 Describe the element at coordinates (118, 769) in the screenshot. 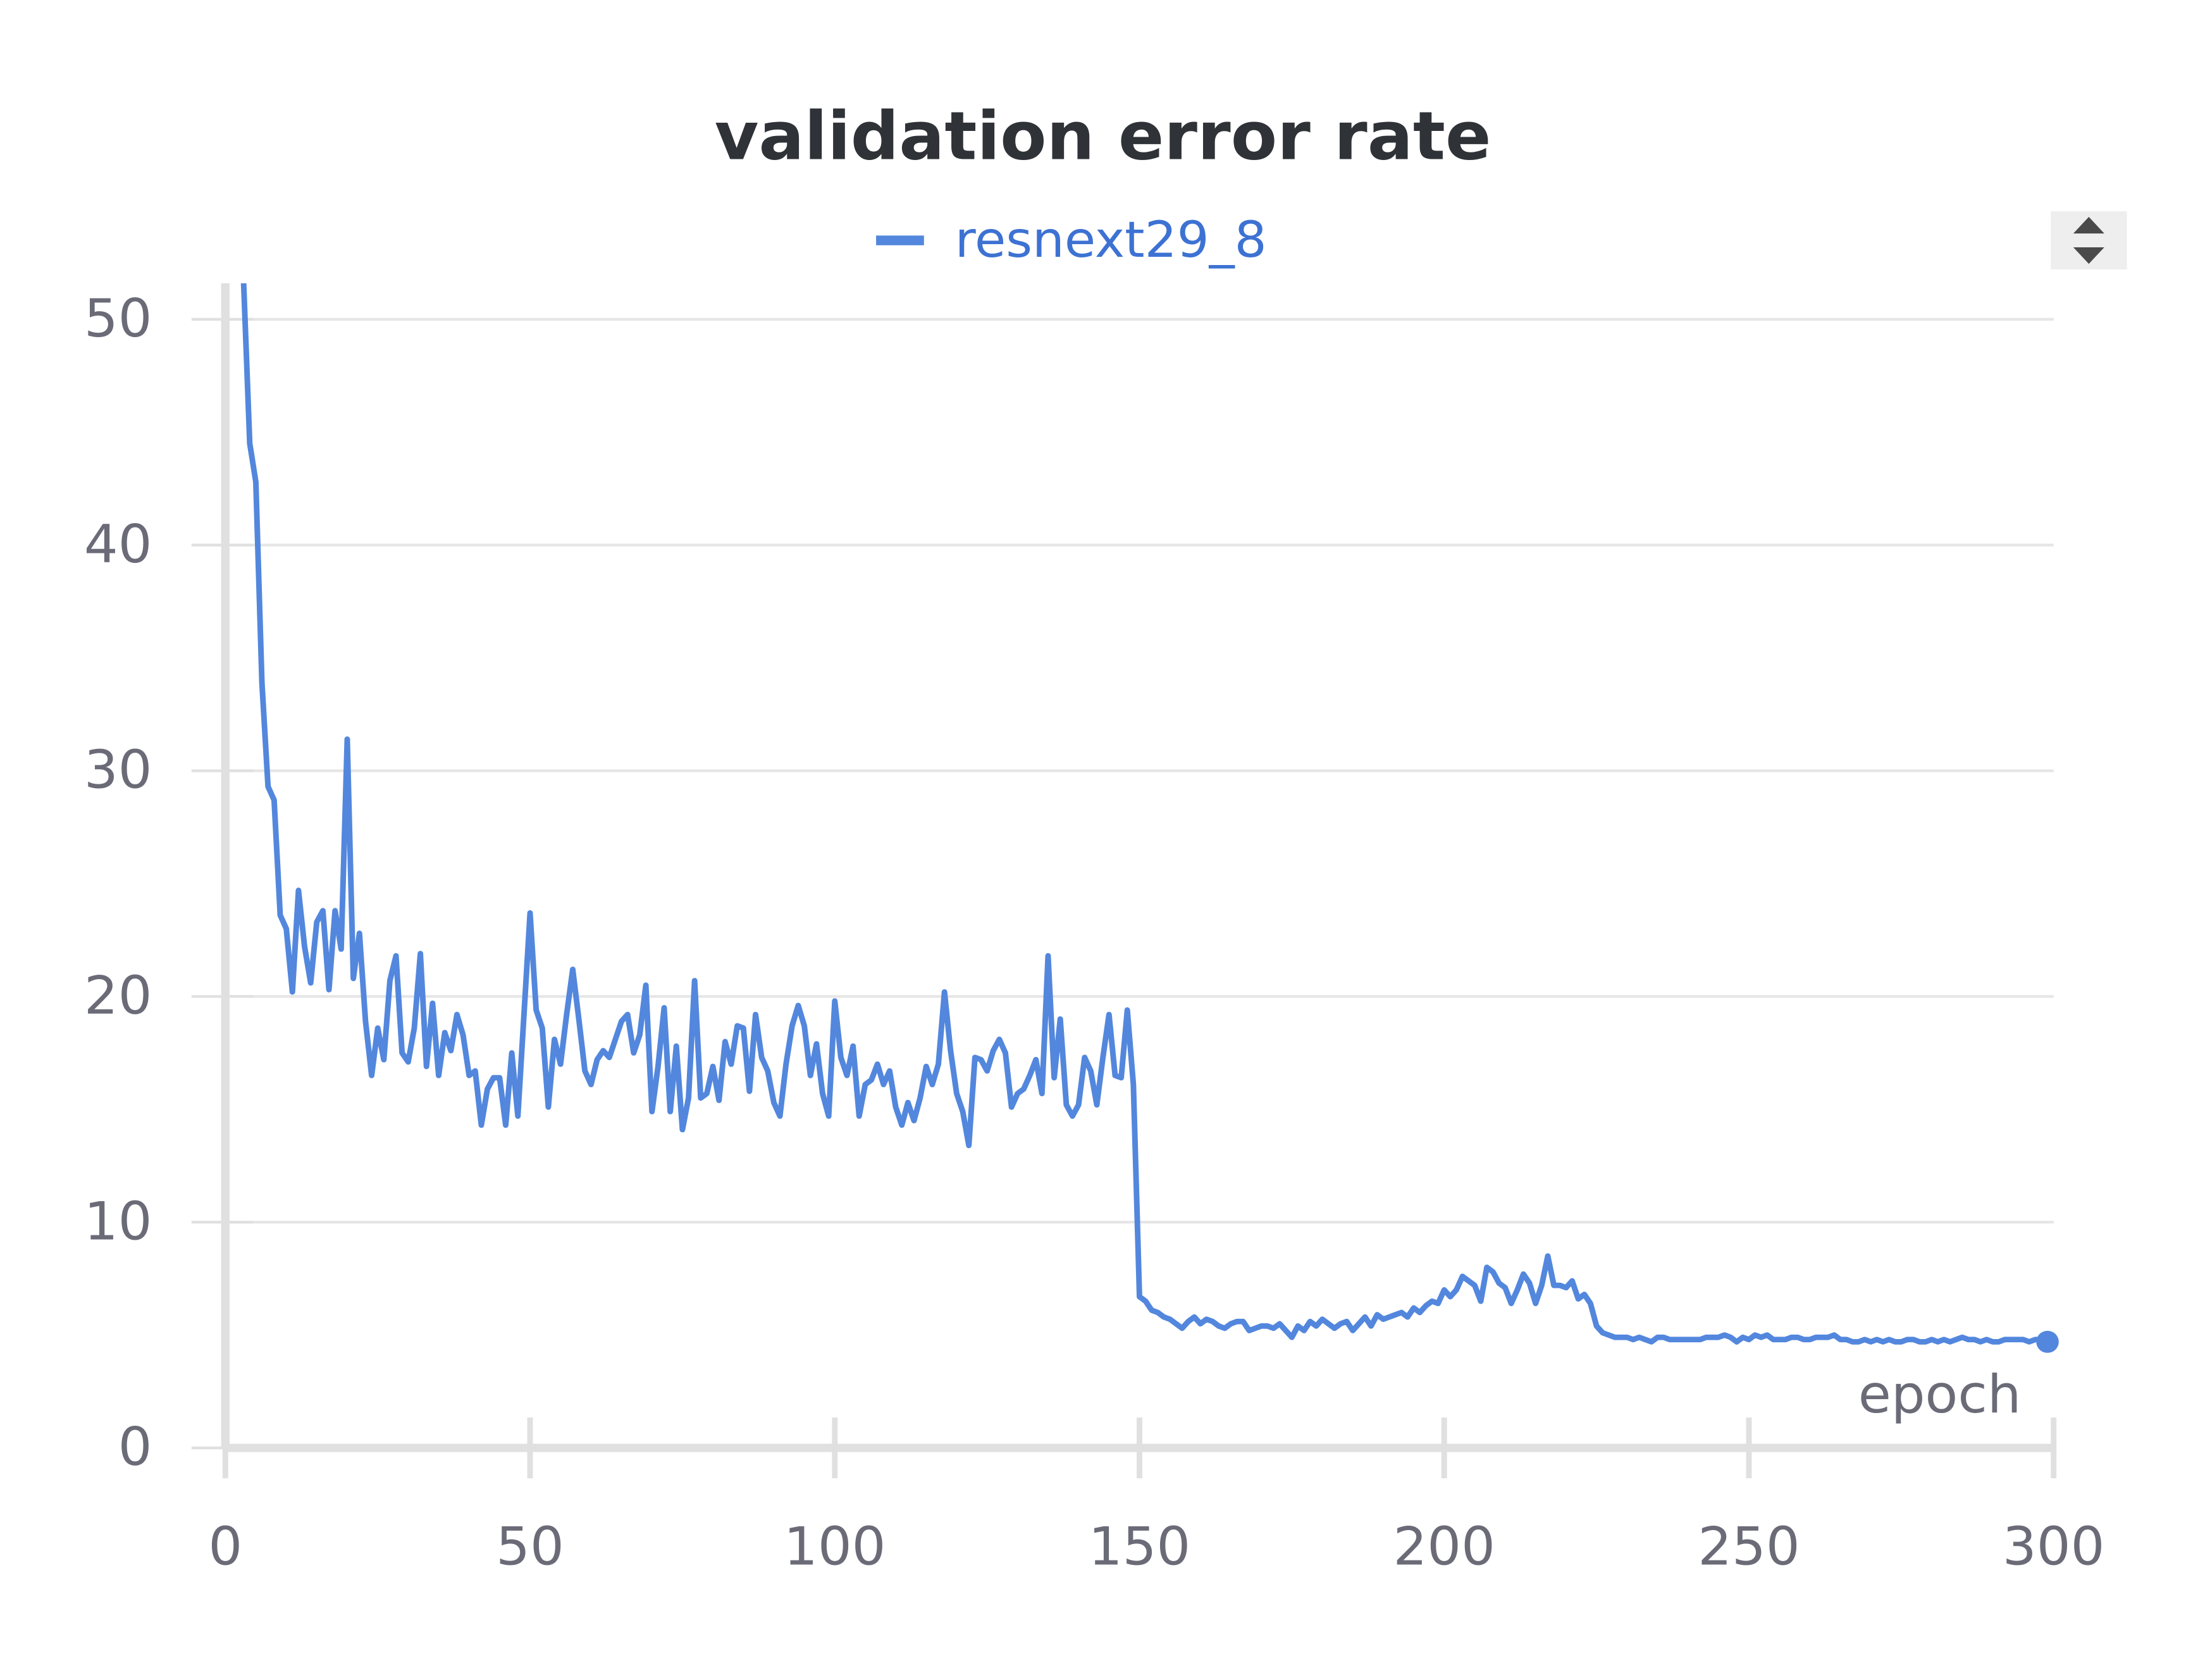

I see `y-tick-label: 30` at that location.